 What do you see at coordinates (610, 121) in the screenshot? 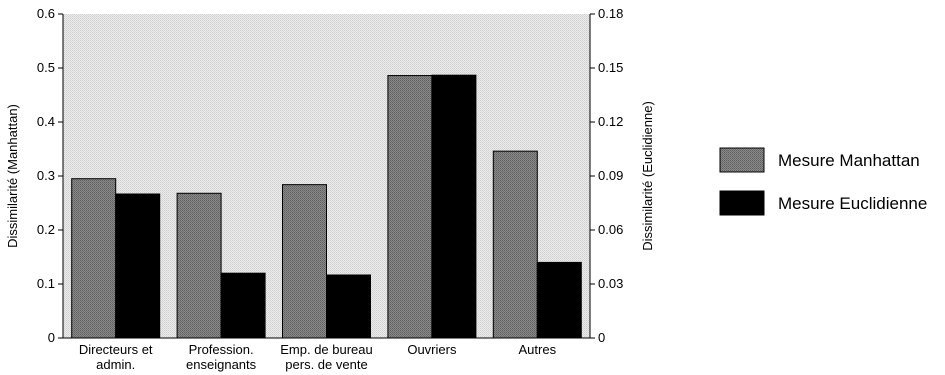
I see `right-tick-label: 0.12` at bounding box center [610, 121].